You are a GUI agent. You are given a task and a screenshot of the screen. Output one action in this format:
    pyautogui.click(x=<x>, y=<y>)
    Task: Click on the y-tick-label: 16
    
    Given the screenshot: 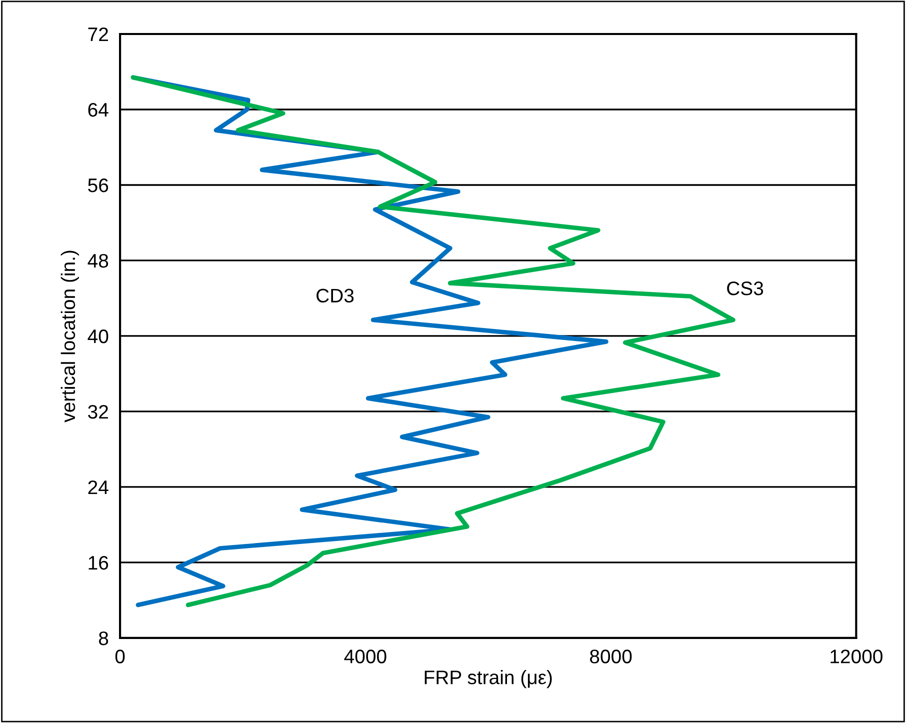 What is the action you would take?
    pyautogui.click(x=98, y=563)
    